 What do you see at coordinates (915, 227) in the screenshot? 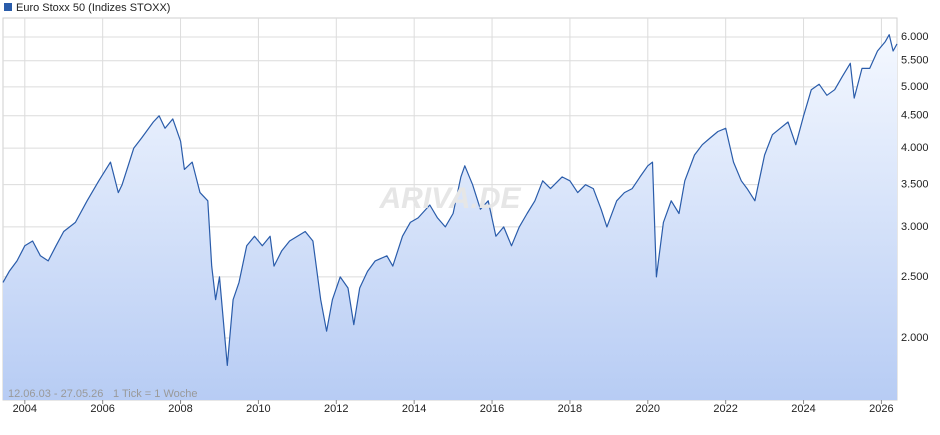
I see `y-tick-label: 3.000` at bounding box center [915, 227].